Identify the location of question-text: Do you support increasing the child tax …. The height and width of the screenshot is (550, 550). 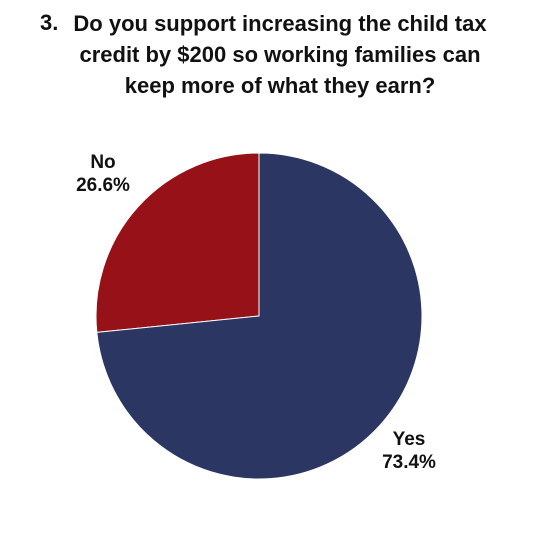
(280, 54).